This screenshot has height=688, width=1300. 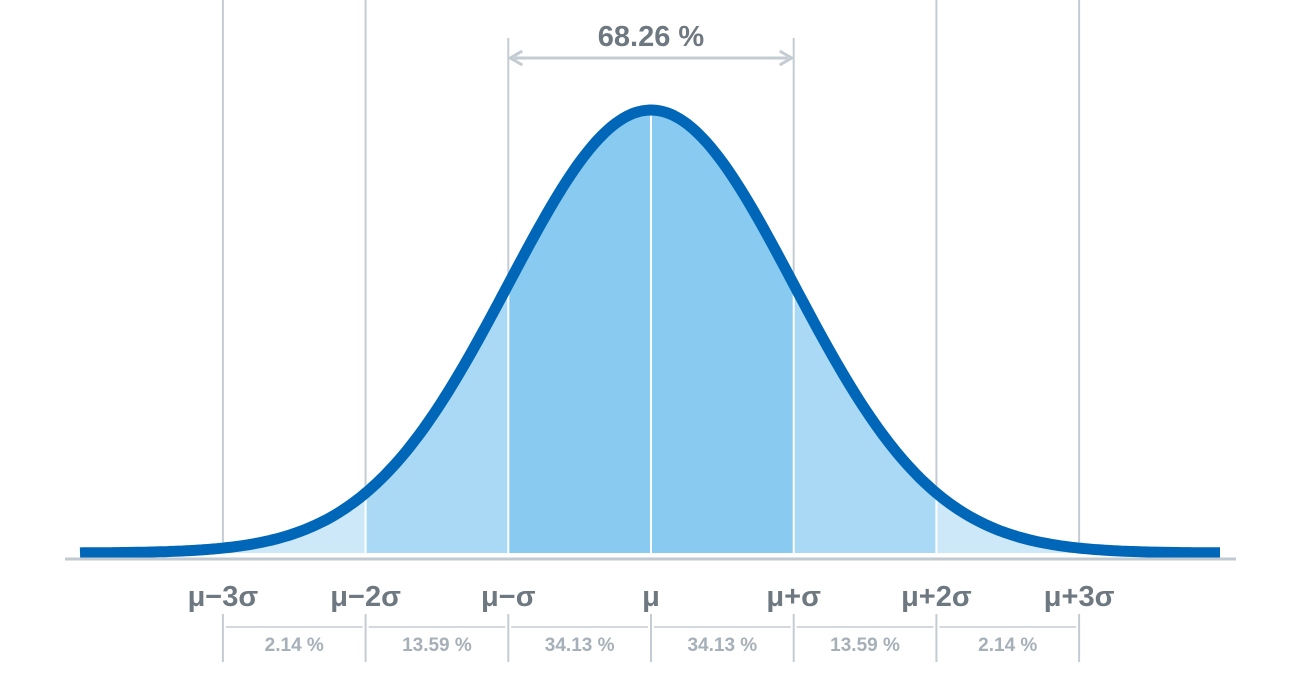 What do you see at coordinates (651, 37) in the screenshot?
I see `annotation-label: 68.26 %` at bounding box center [651, 37].